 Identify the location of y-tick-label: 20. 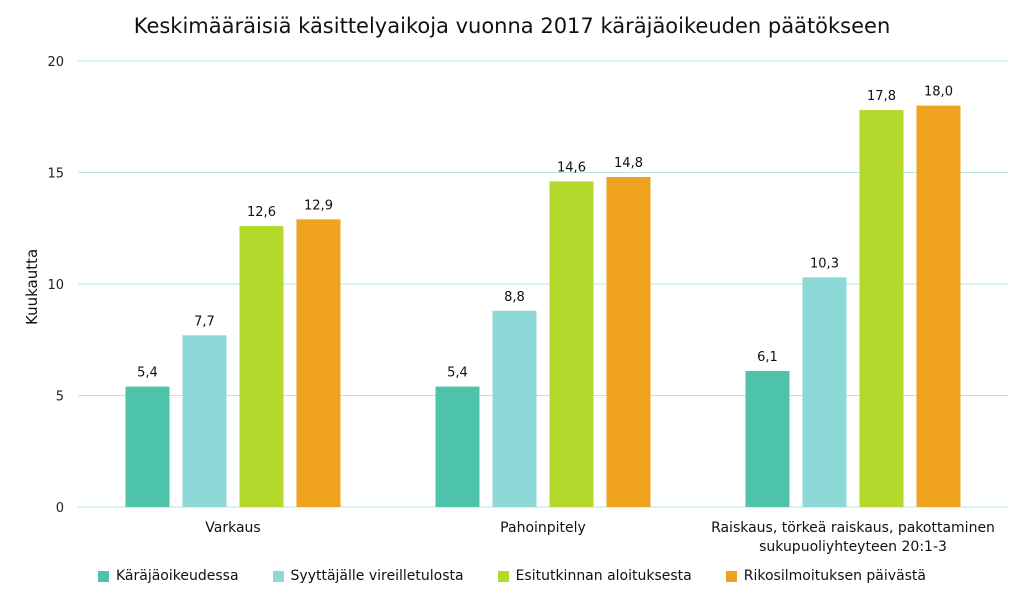
(55, 62).